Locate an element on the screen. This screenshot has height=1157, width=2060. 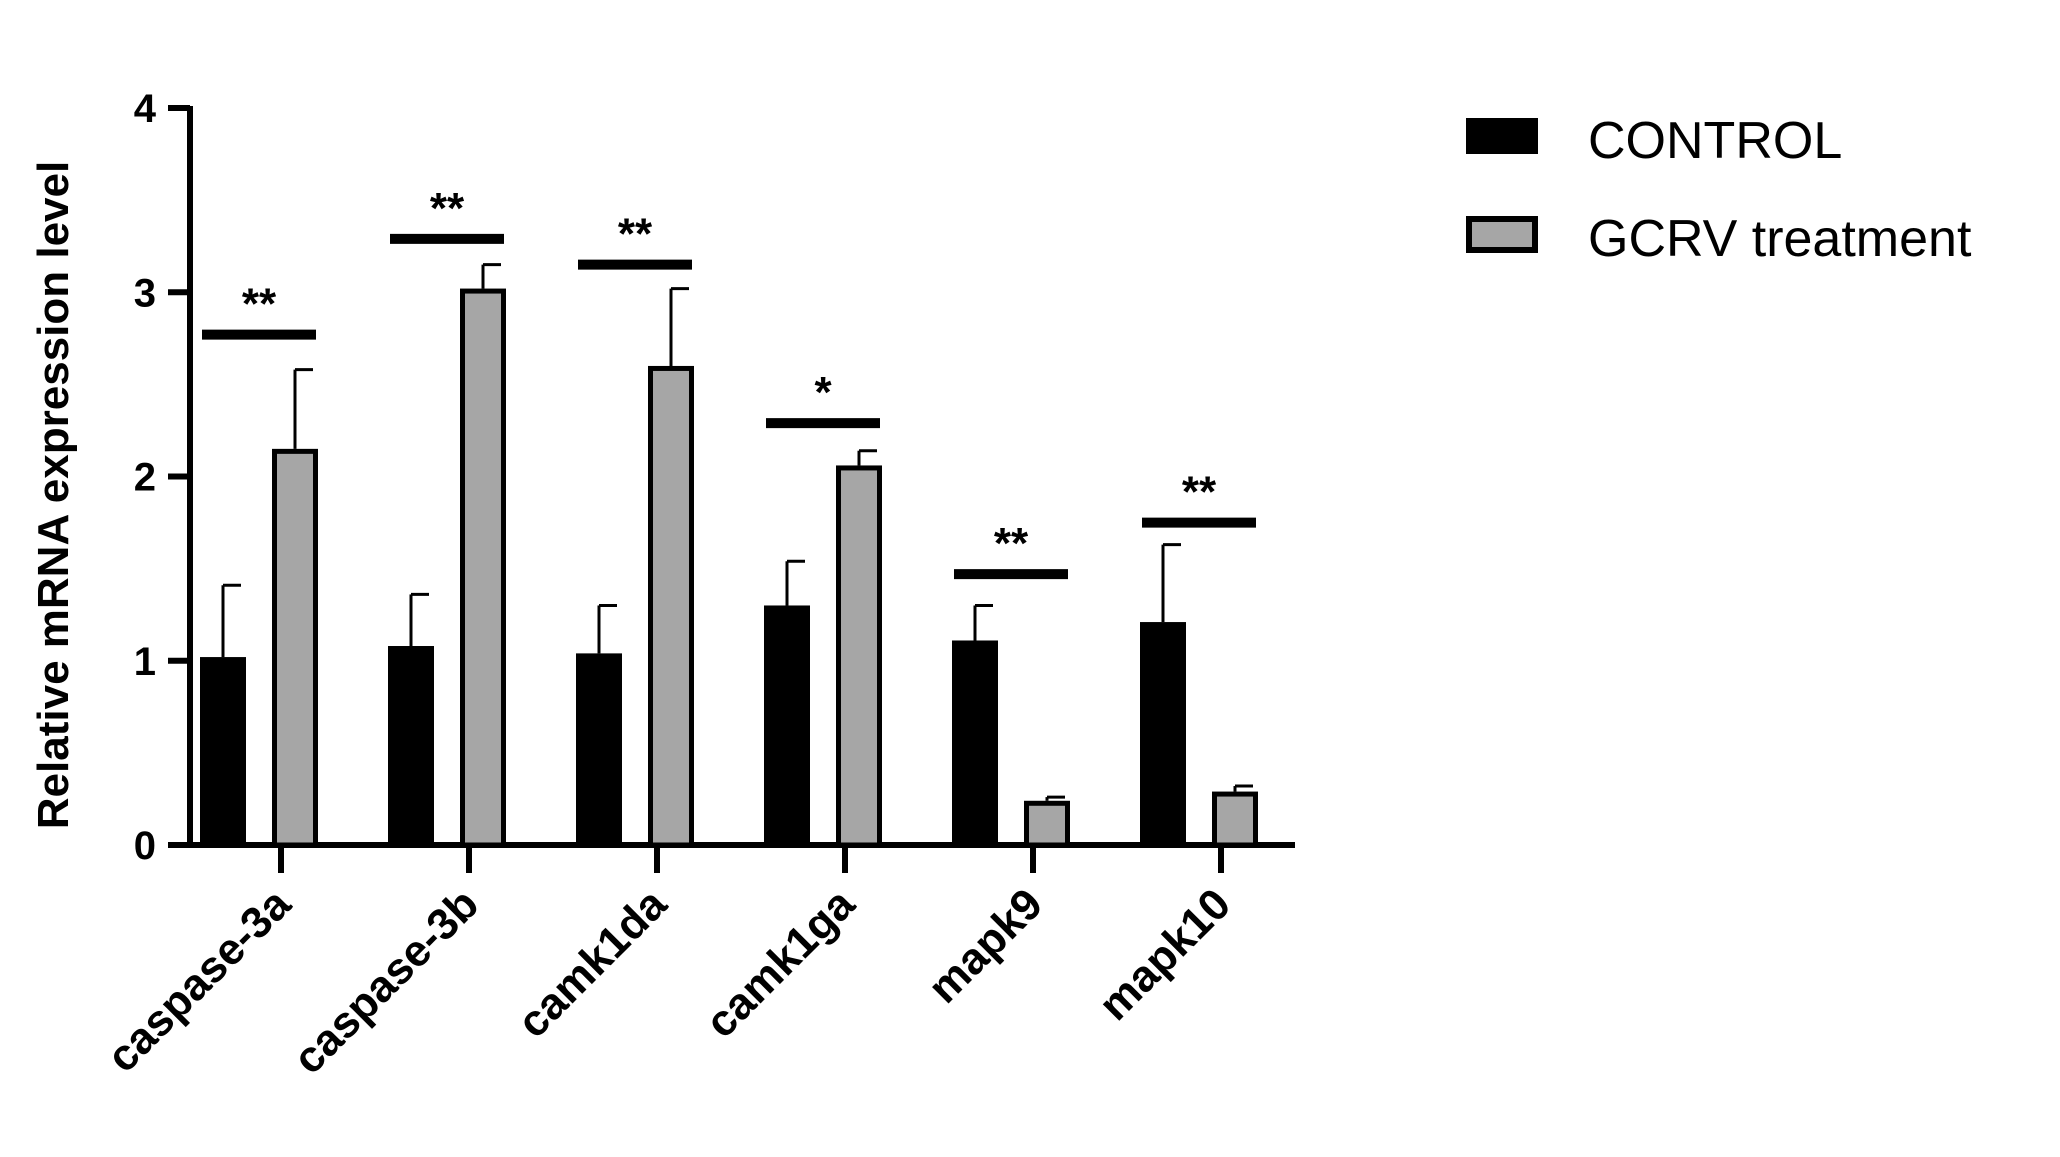
y-tick-label: 0 is located at coordinates (145, 846).